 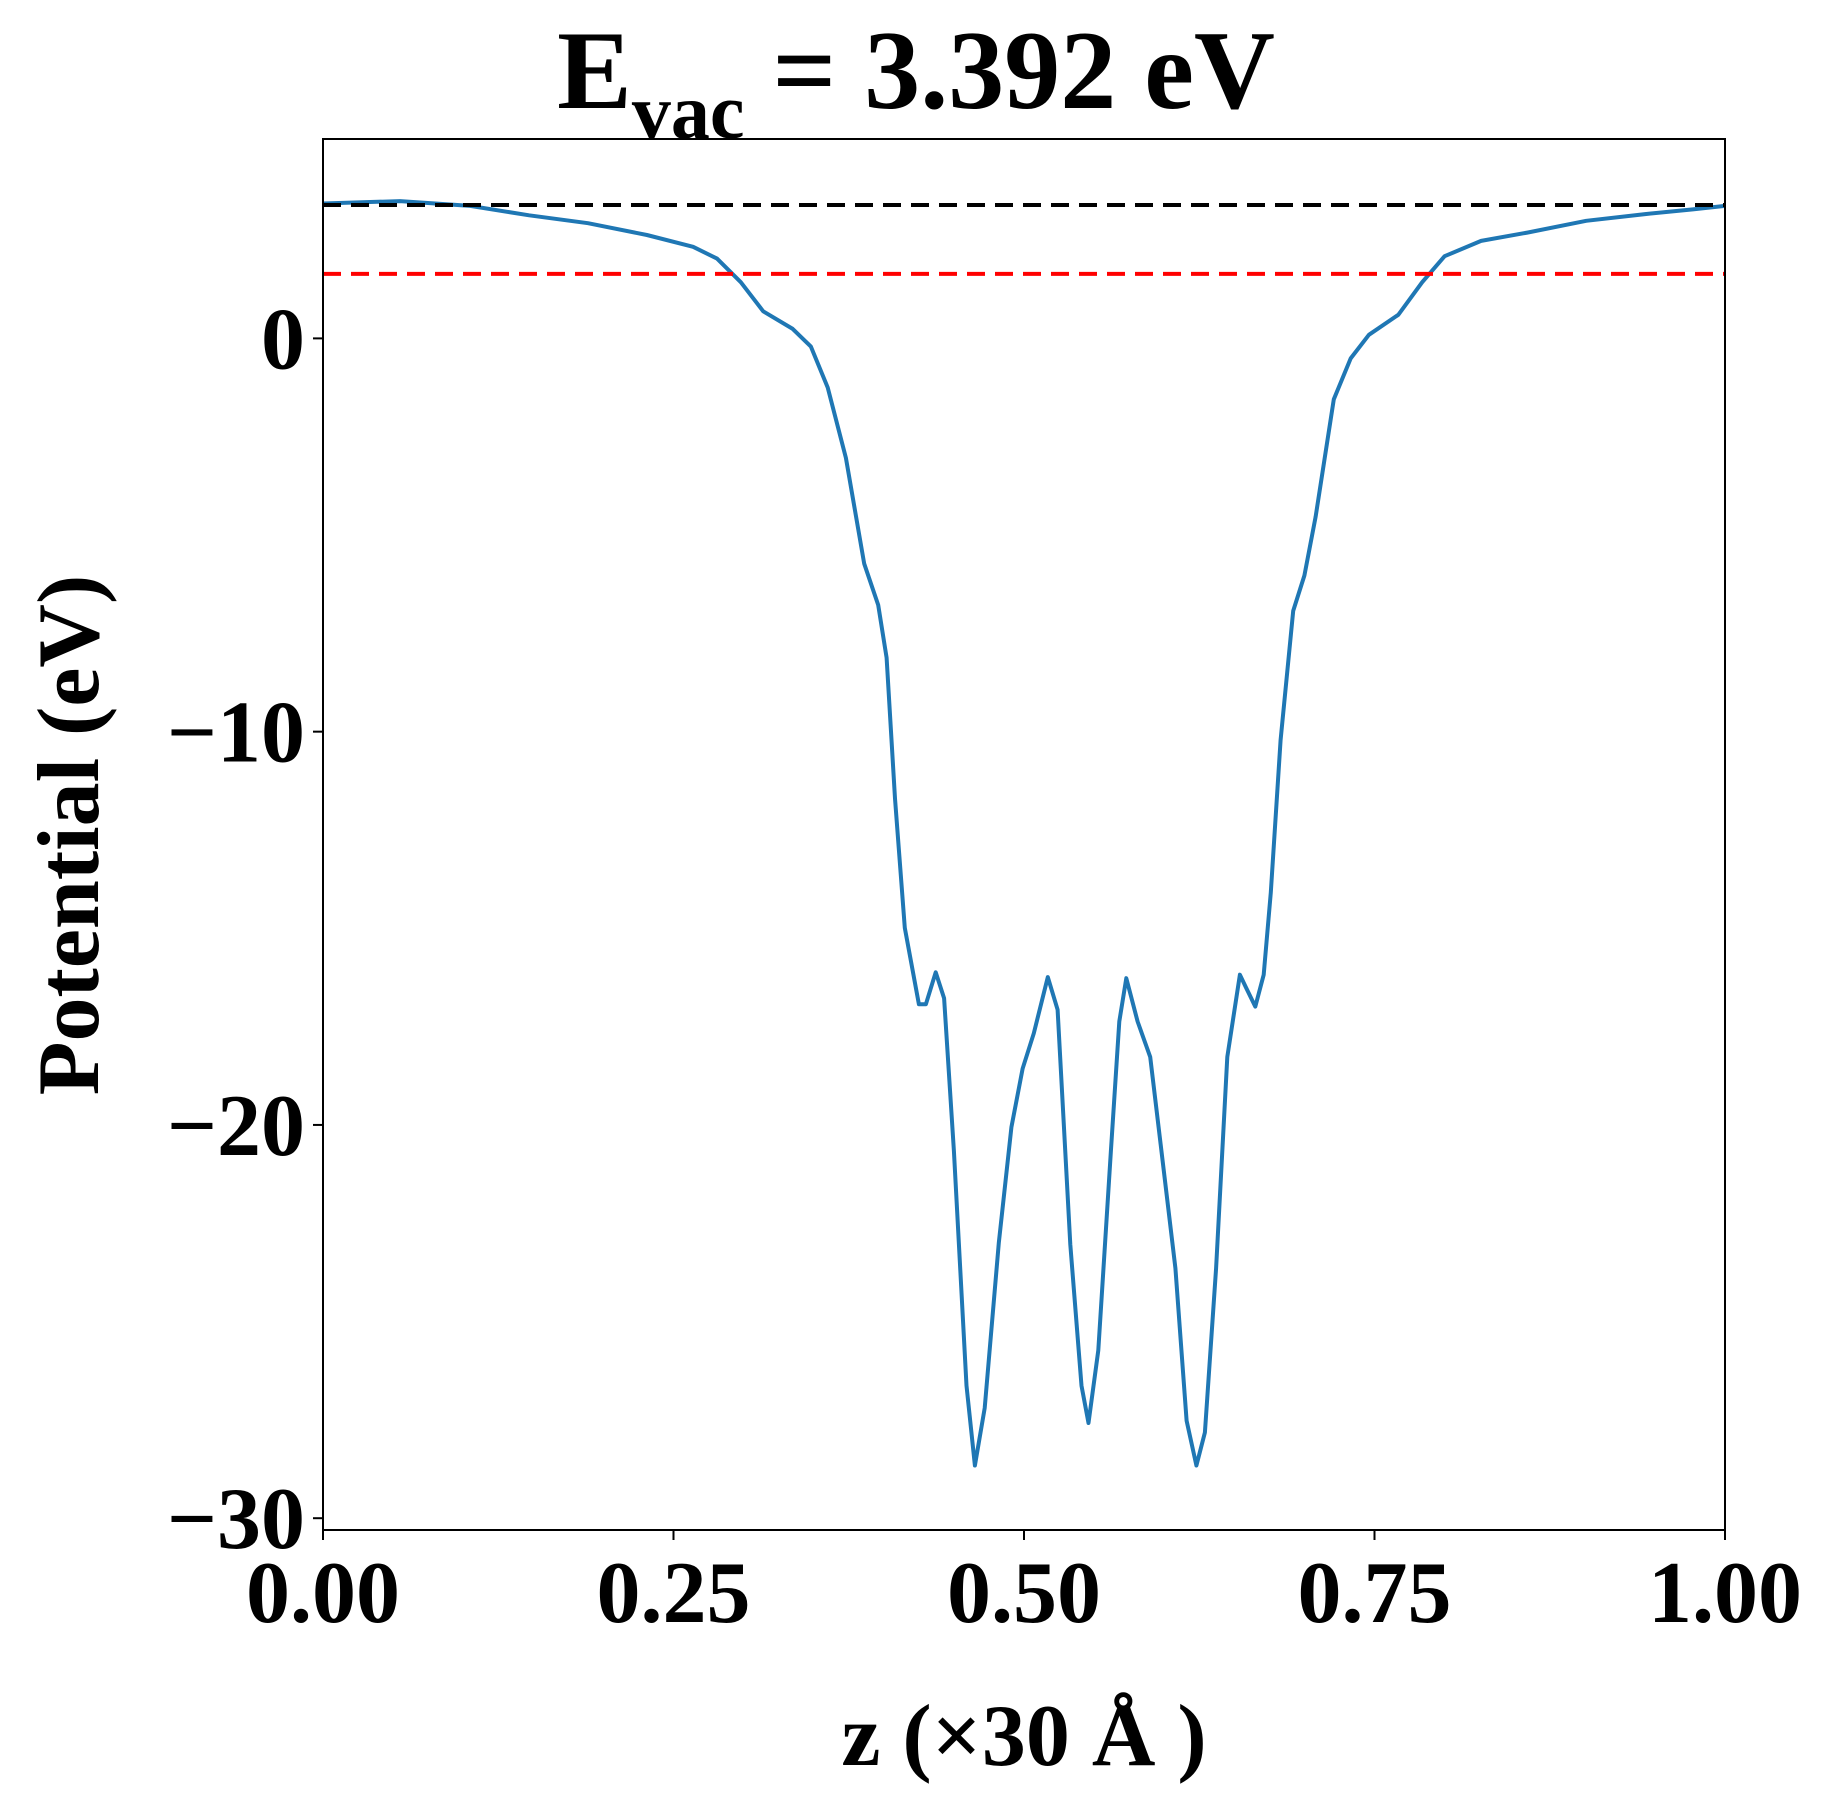 I want to click on y-tick-label: 0, so click(x=283, y=339).